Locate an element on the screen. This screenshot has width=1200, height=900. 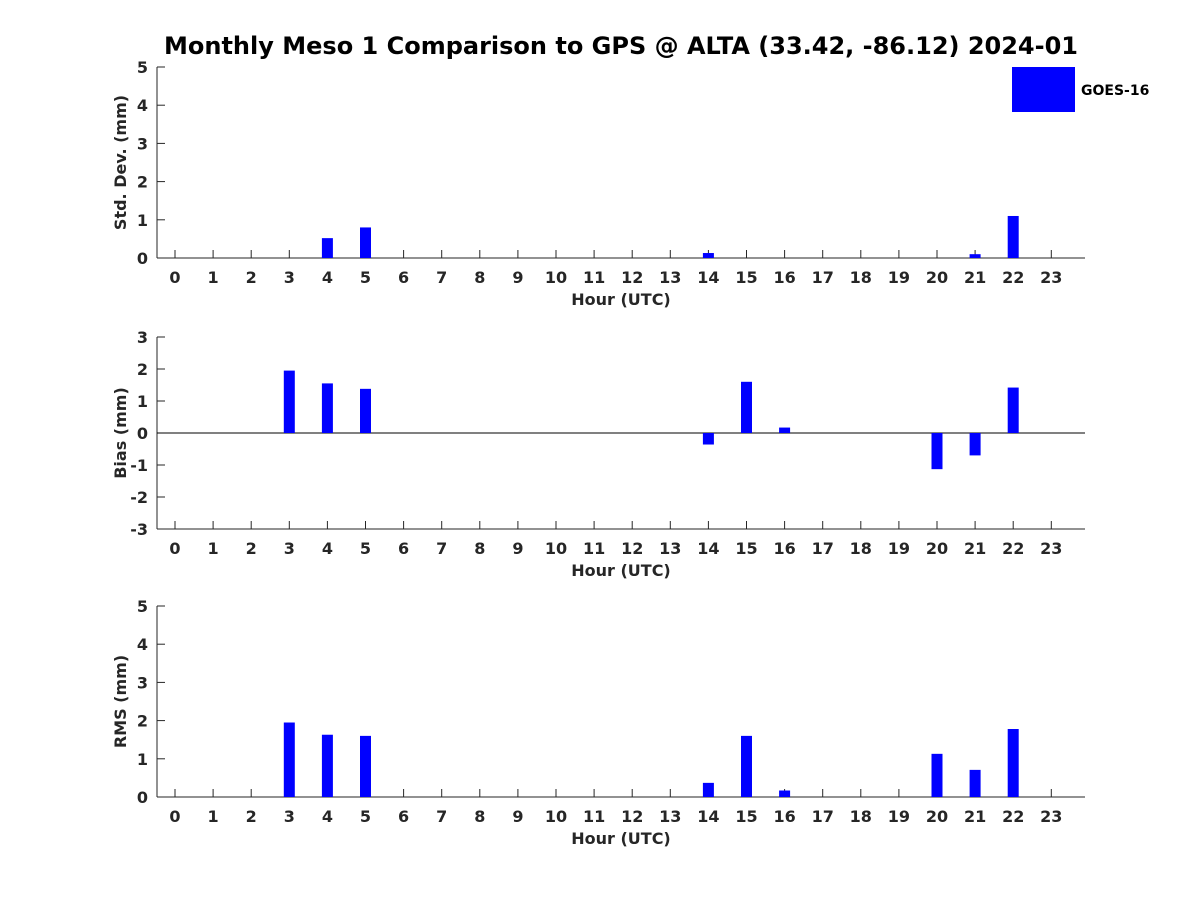
x-tick-label: 15 is located at coordinates (746, 548).